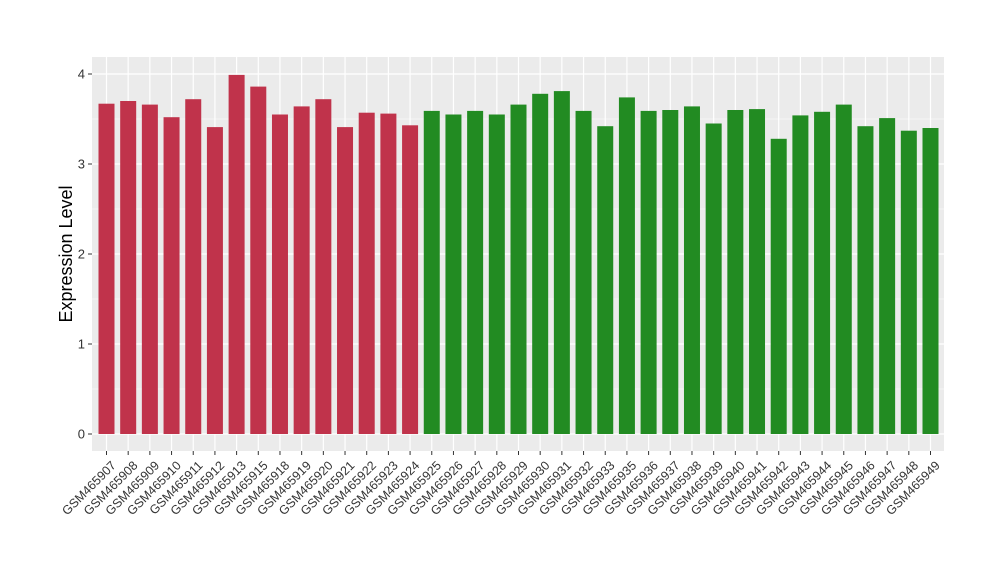 The width and height of the screenshot is (1000, 585). I want to click on bar-GSM465919, so click(301, 270).